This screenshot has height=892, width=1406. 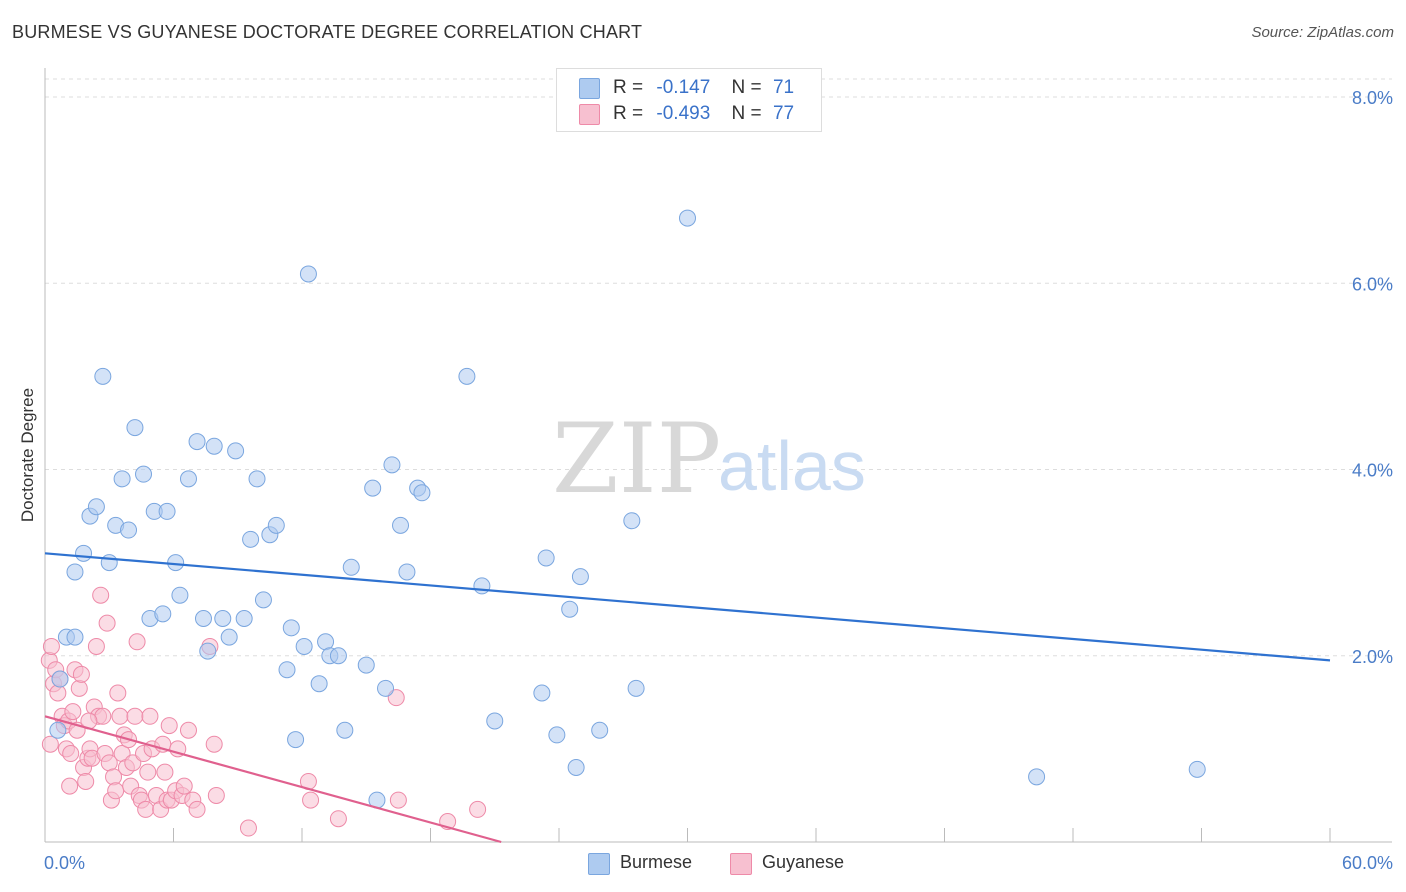 I want to click on legend-r-value: -0.493, so click(x=683, y=113).